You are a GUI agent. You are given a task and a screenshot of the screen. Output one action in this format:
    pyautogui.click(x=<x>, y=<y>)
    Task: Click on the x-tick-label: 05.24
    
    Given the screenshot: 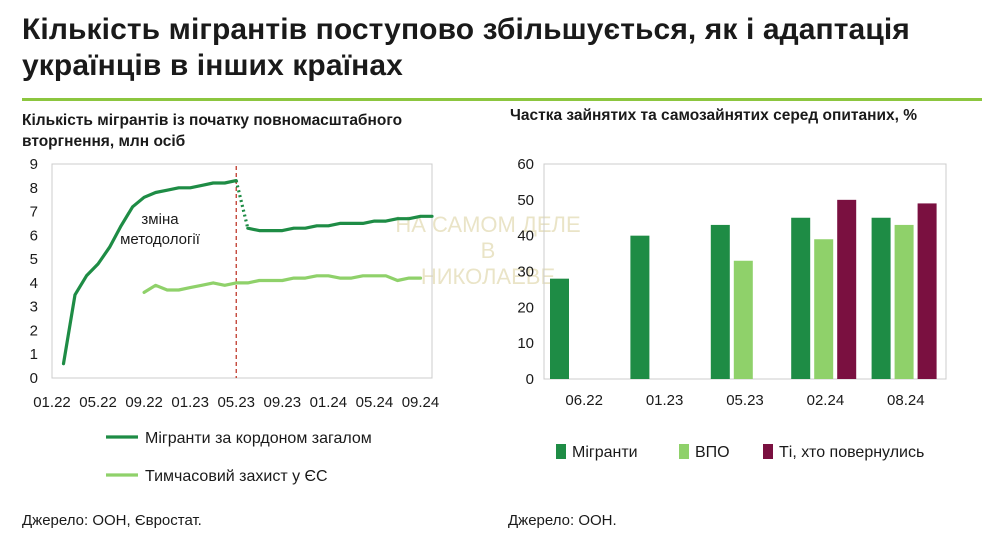 What is the action you would take?
    pyautogui.click(x=375, y=402)
    